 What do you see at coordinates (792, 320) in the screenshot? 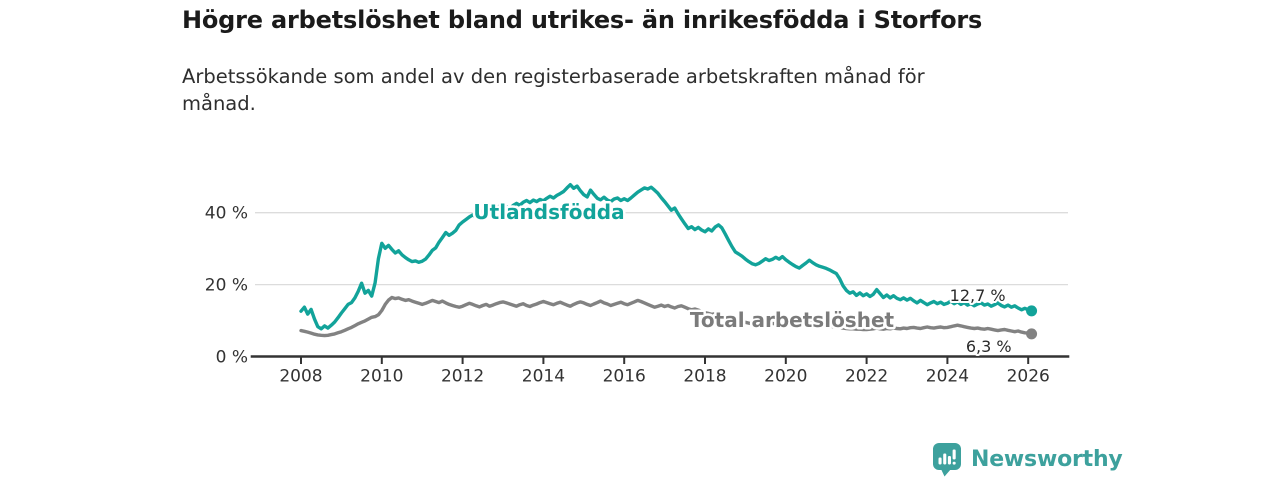
I see `series-inline-label: Total arbetslöshet` at bounding box center [792, 320].